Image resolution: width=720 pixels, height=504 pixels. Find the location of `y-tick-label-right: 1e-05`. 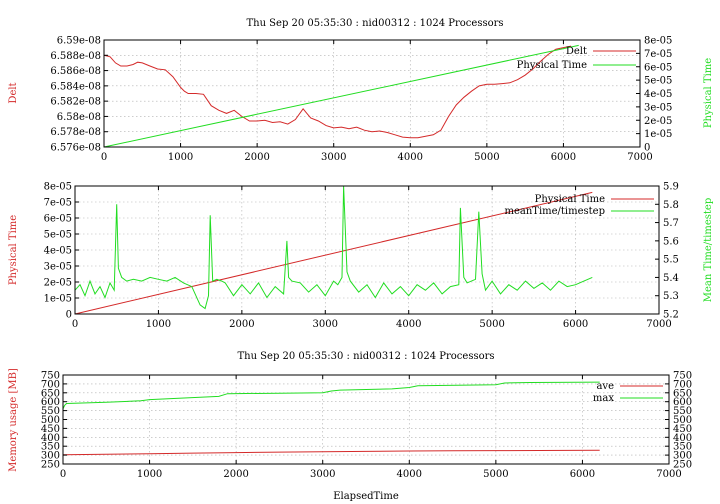

y-tick-label-right: 1e-05 is located at coordinates (658, 134).